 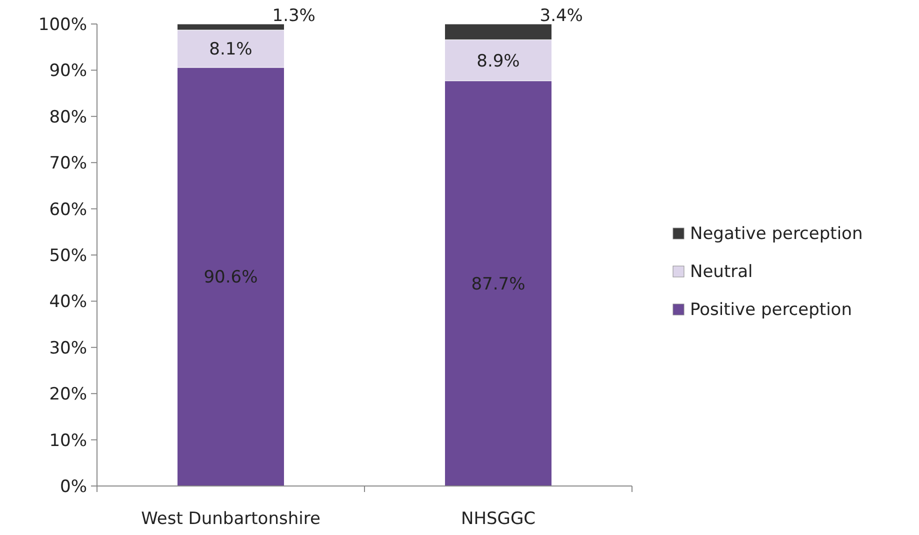 What do you see at coordinates (561, 16) in the screenshot?
I see `data-label: 3.4%` at bounding box center [561, 16].